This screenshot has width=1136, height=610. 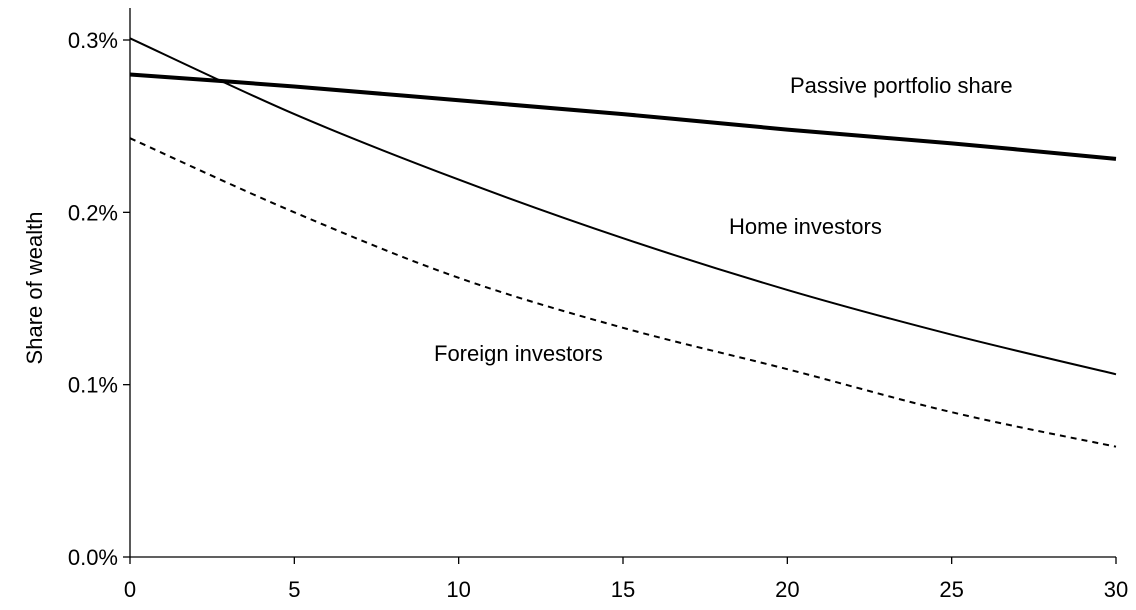 I want to click on y-tick-label: 0.1%, so click(x=93, y=385).